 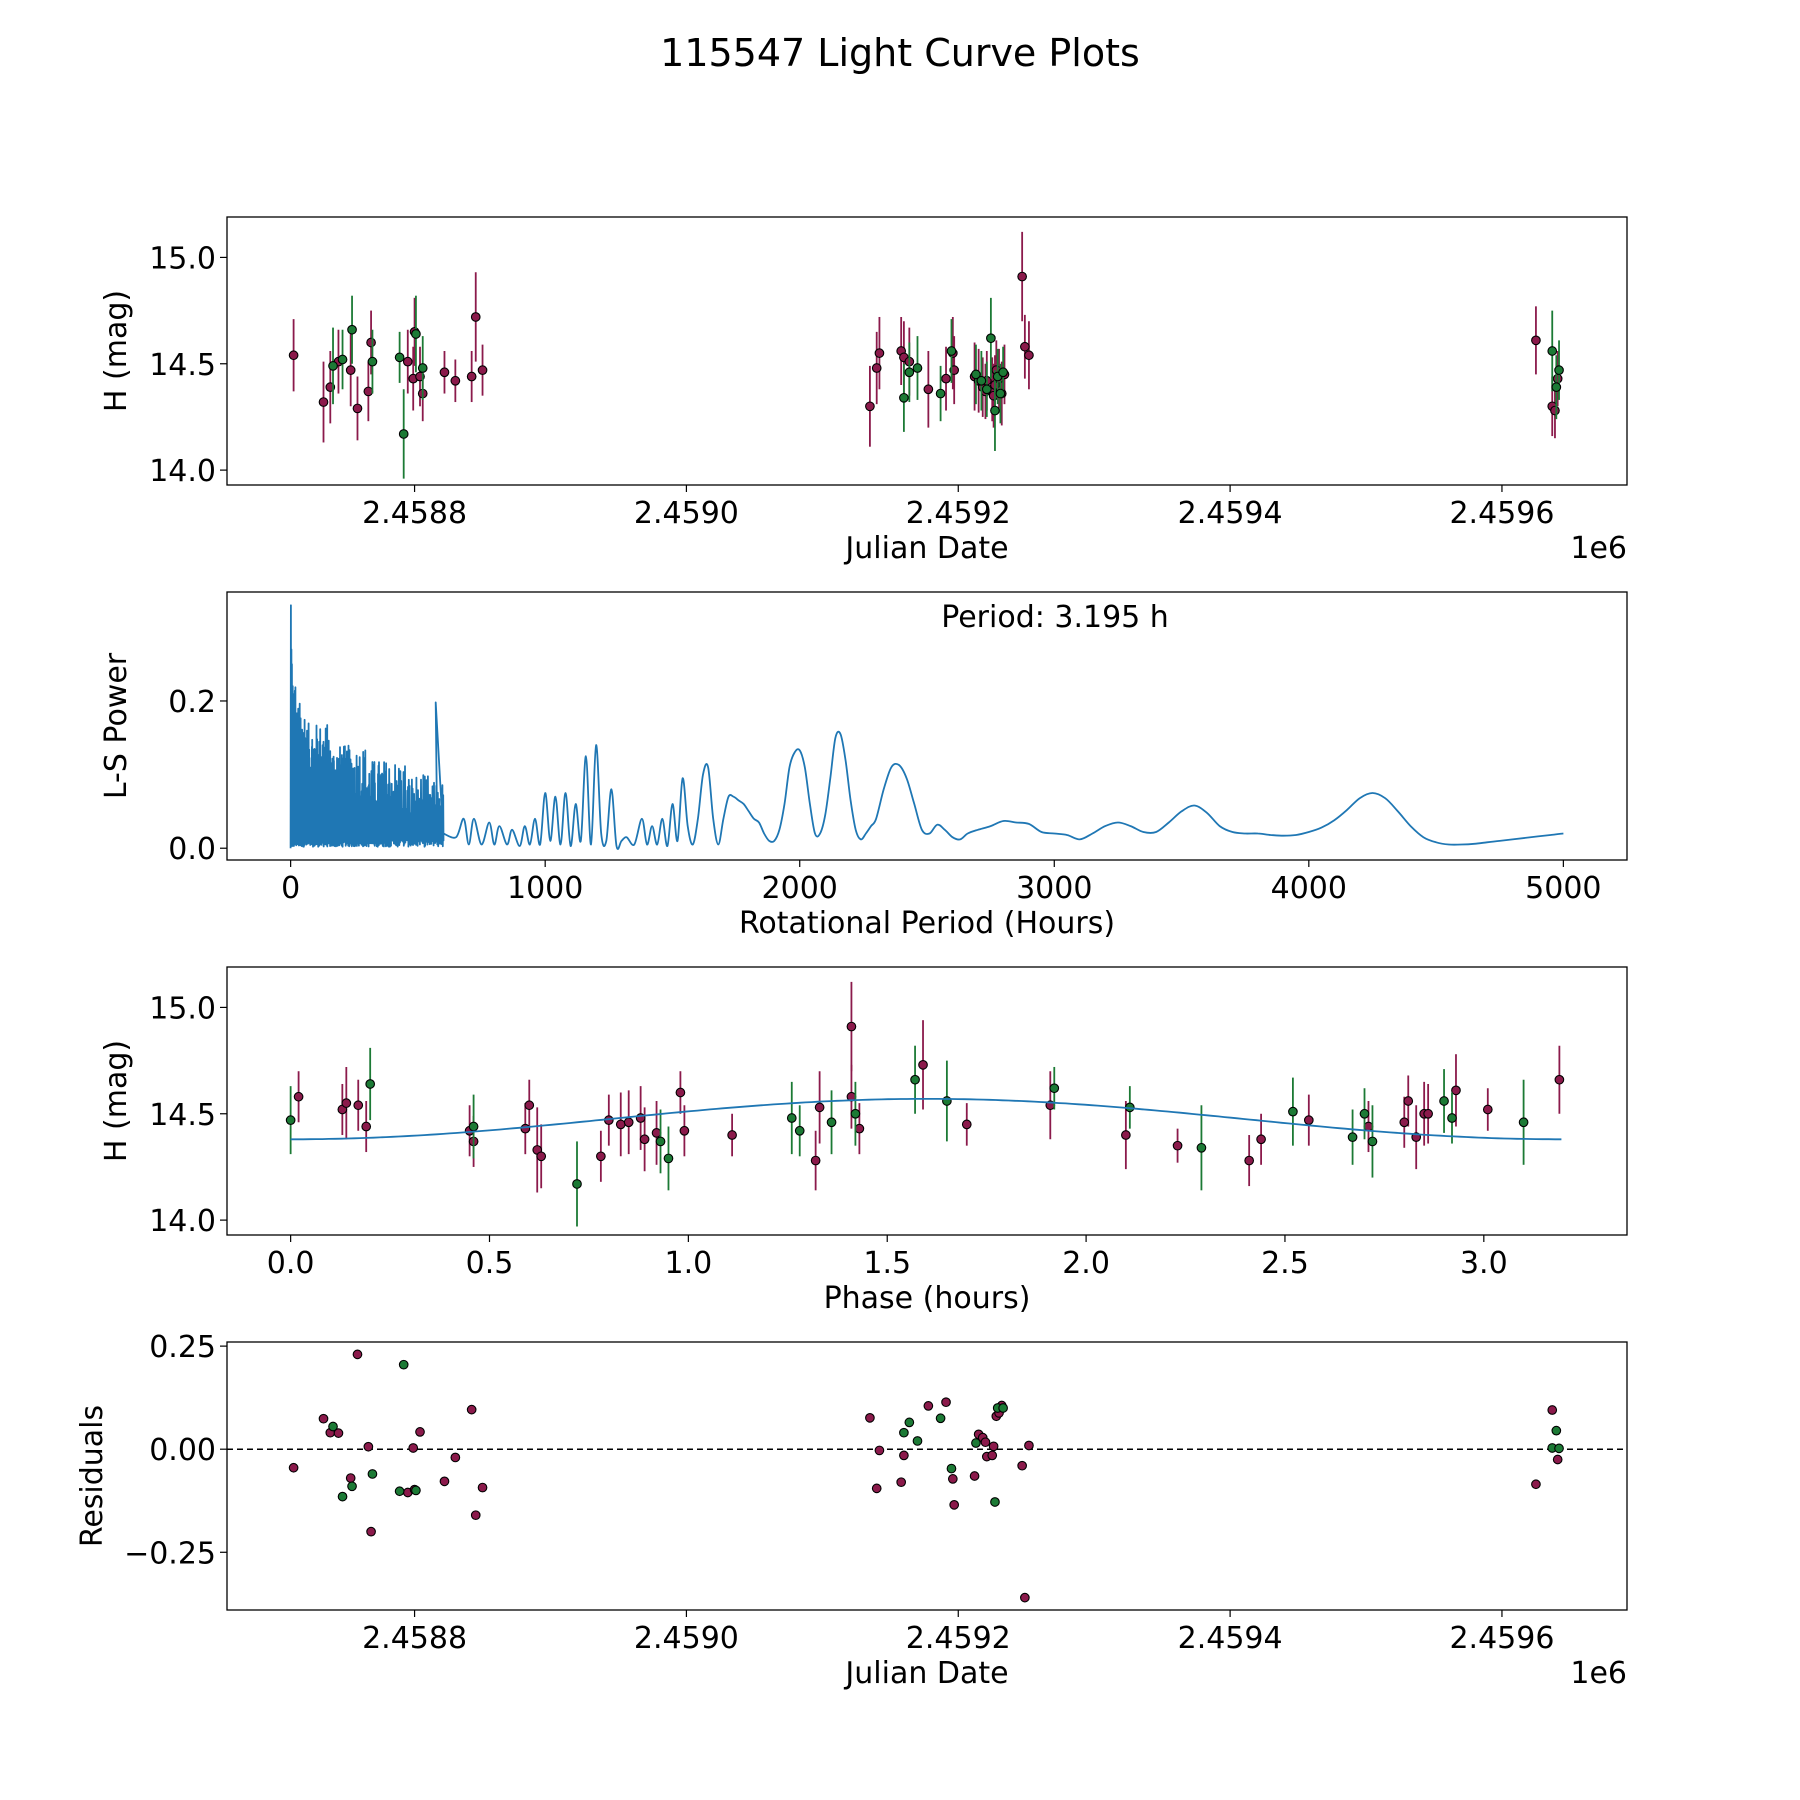 What do you see at coordinates (291, 1263) in the screenshot?
I see `x-tick-label: 0.0` at bounding box center [291, 1263].